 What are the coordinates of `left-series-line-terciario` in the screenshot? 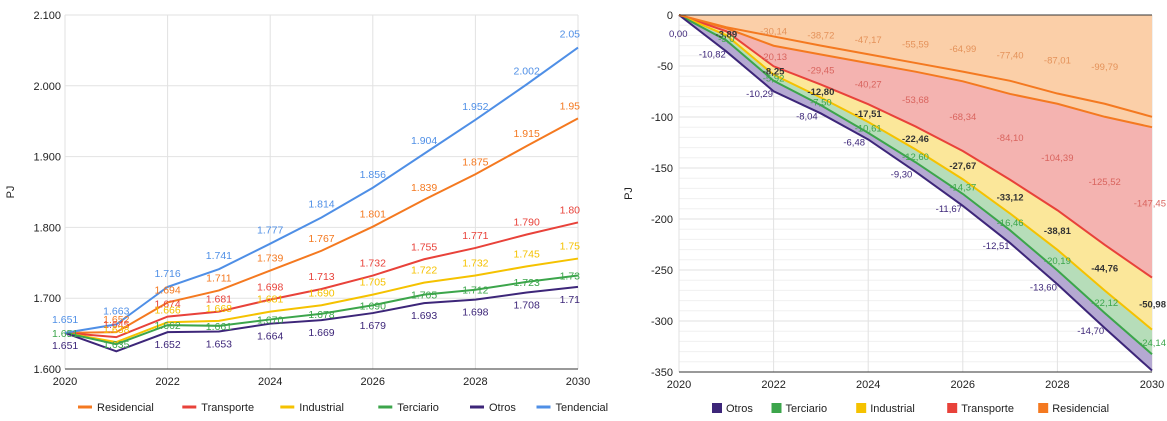 It's located at (321, 310).